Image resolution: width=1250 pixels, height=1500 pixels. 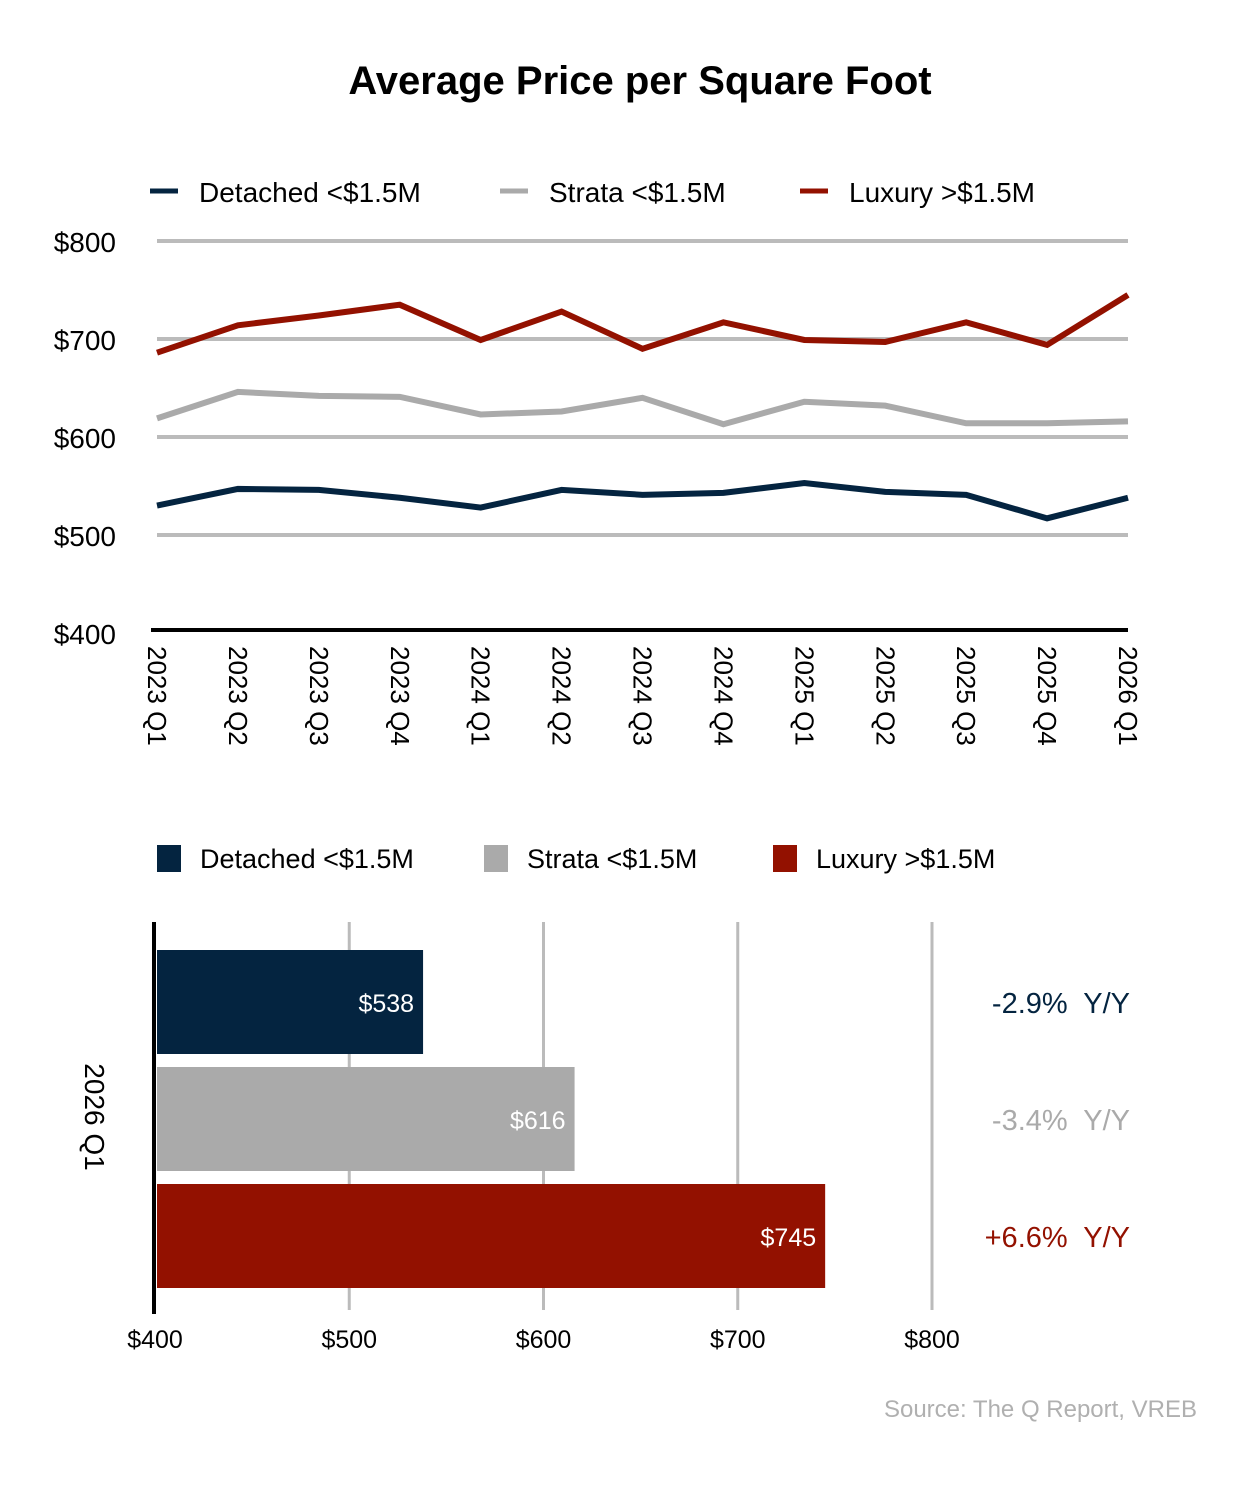 I want to click on series-line-detached, so click(x=642, y=501).